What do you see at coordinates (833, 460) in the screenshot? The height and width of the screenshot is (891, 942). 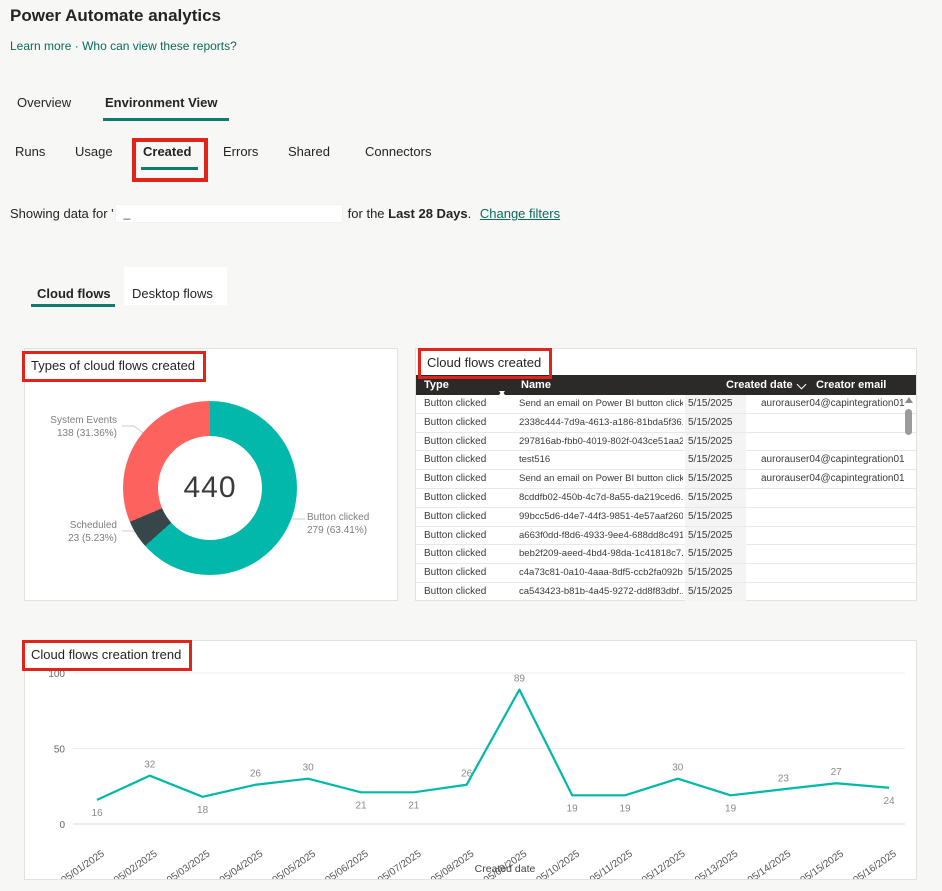 I see `cell-email: aurorauser04@capintegration01` at bounding box center [833, 460].